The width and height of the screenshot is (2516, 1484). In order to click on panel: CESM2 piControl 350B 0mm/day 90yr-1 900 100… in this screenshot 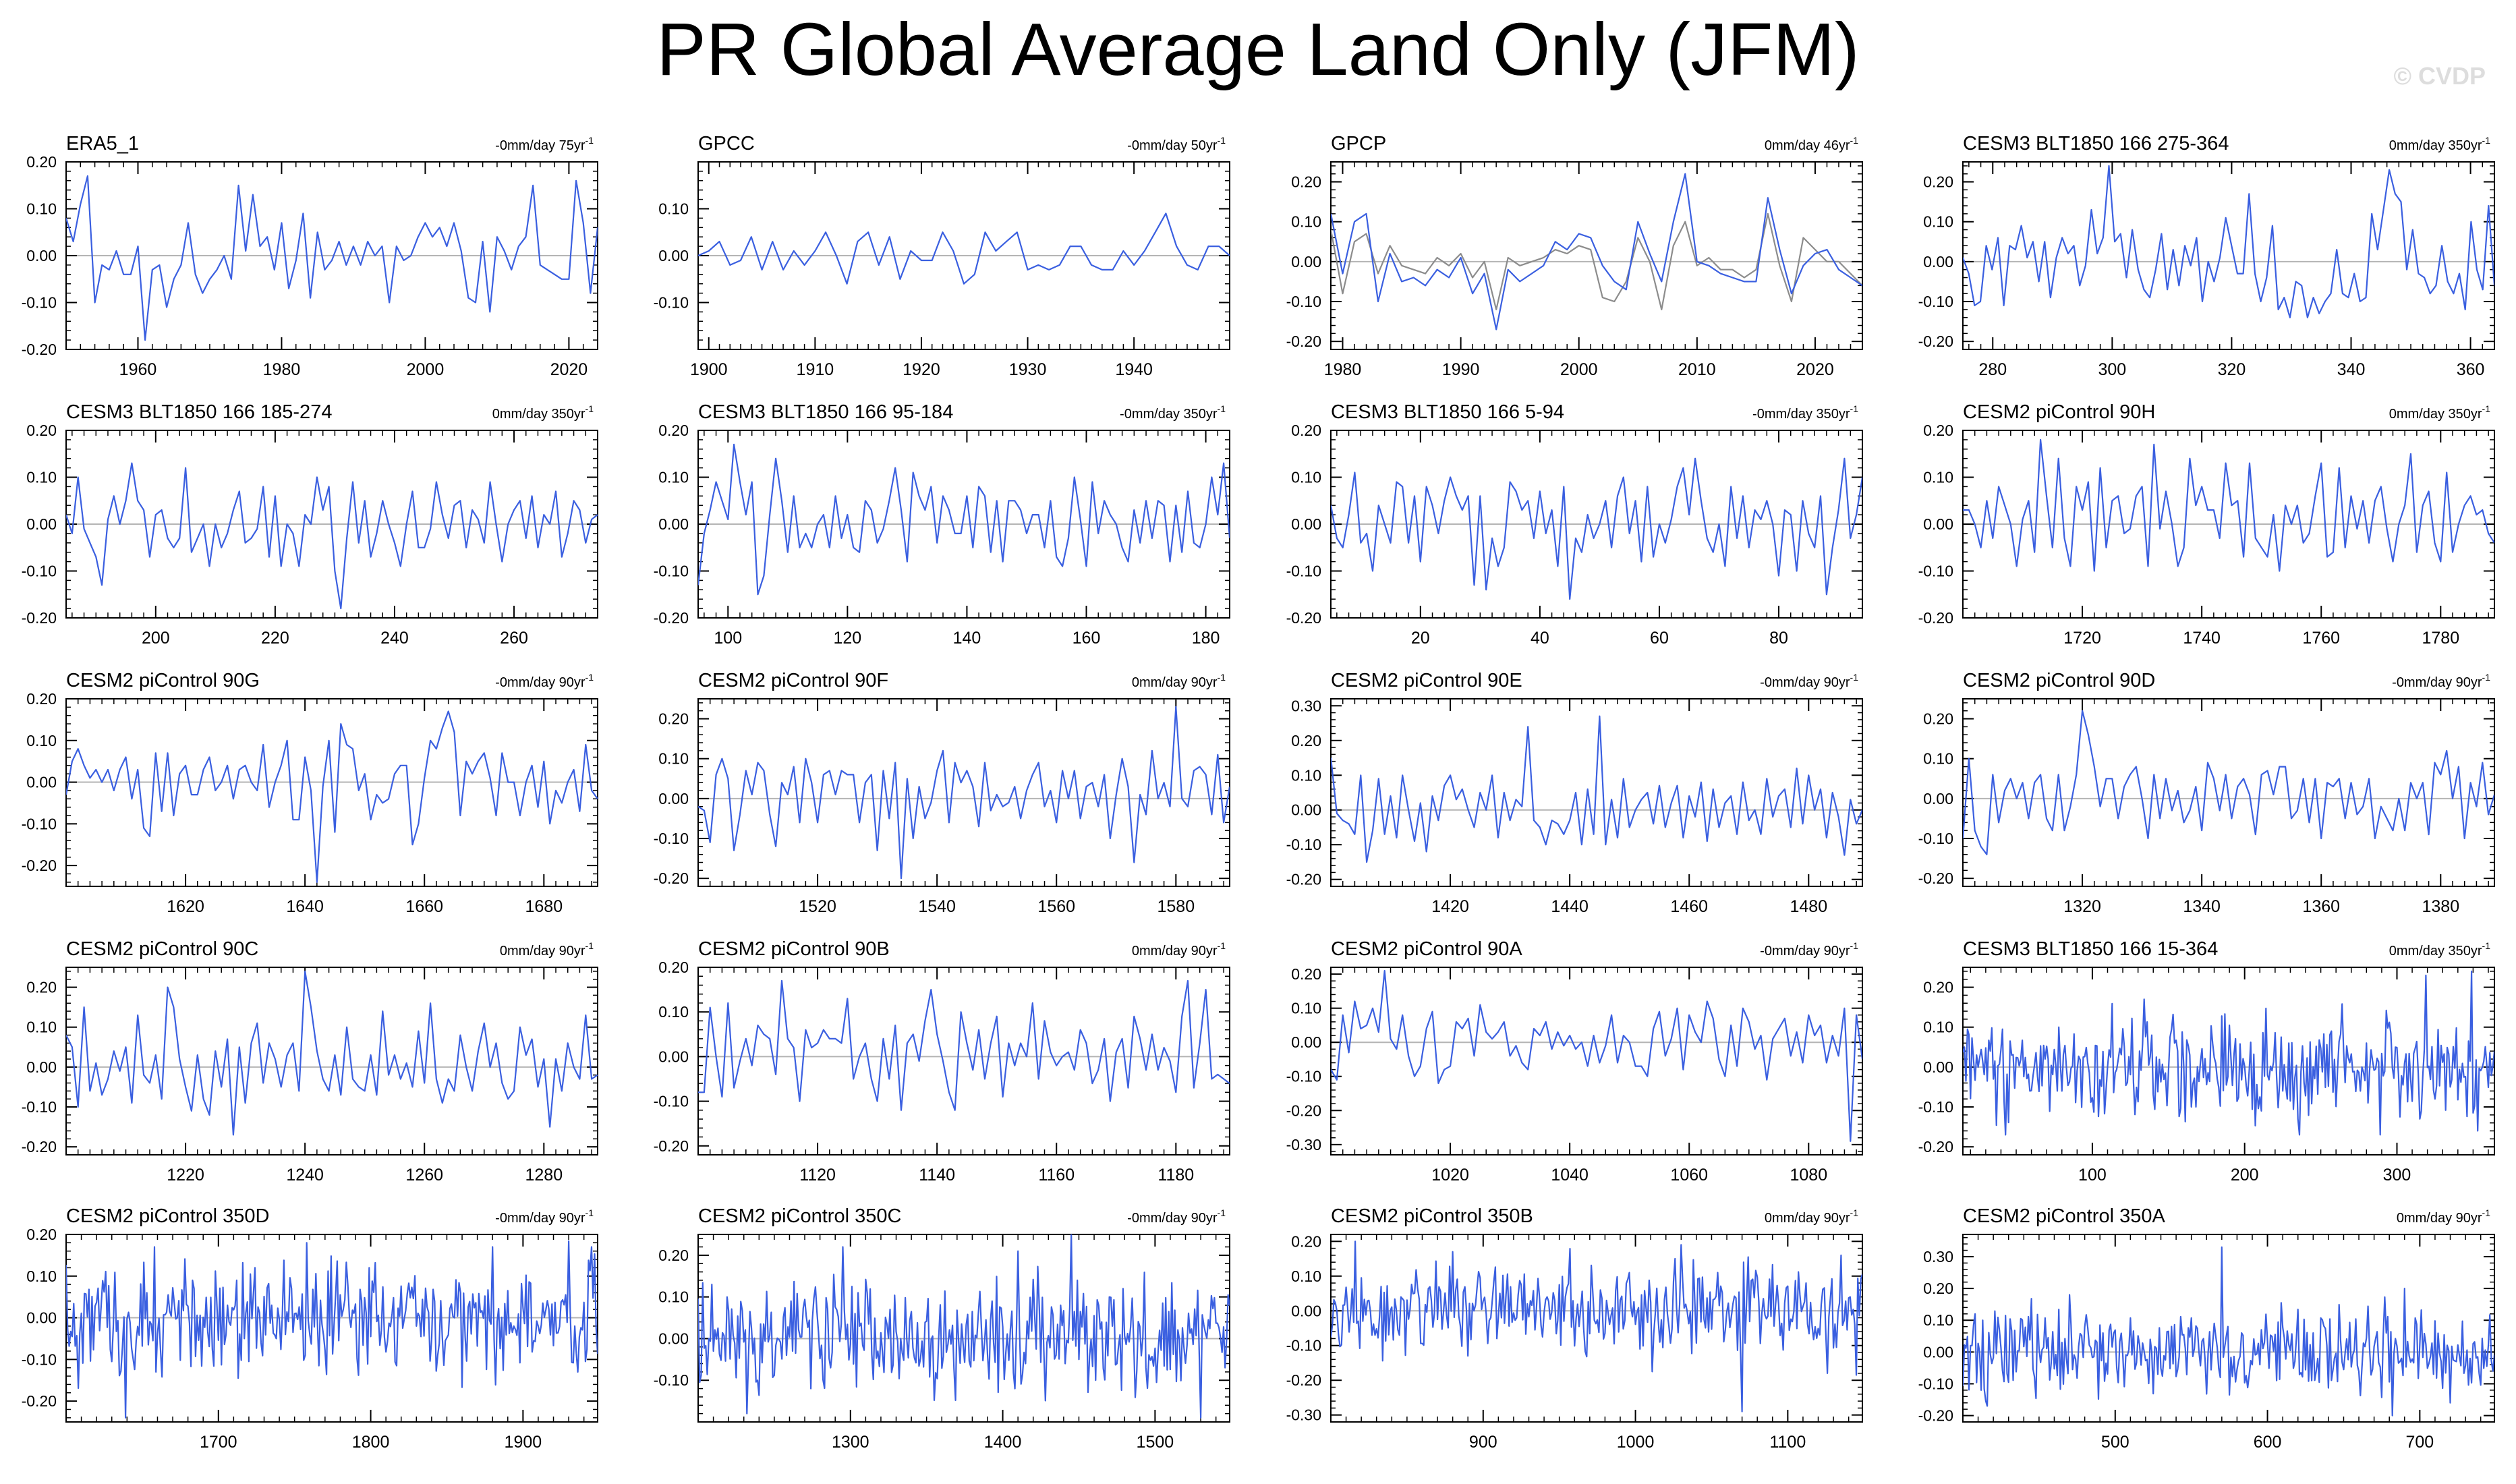, I will do `click(1575, 1328)`.